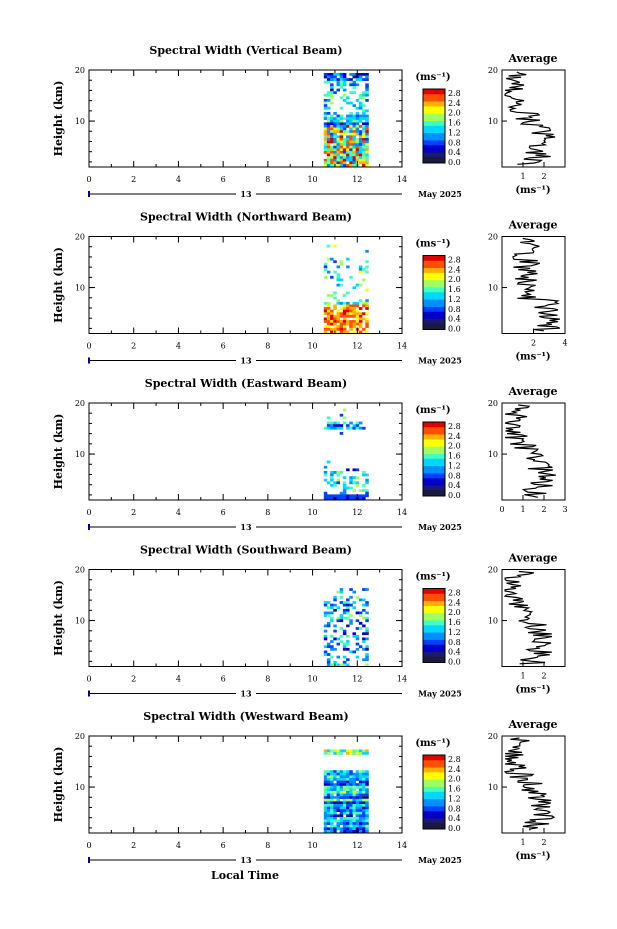 This screenshot has height=929, width=617. Describe the element at coordinates (532, 558) in the screenshot. I see `average-title: Average` at that location.